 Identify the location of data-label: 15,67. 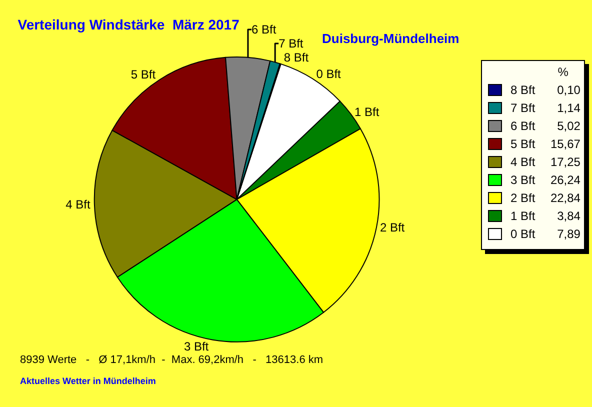
(564, 144).